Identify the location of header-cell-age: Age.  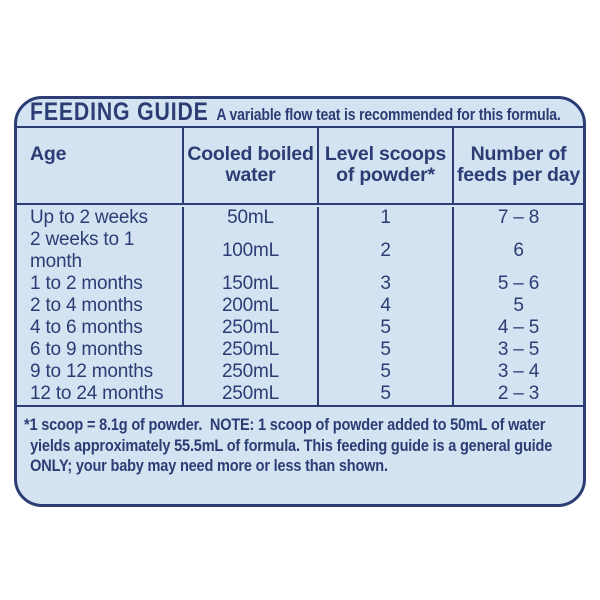
(99, 165).